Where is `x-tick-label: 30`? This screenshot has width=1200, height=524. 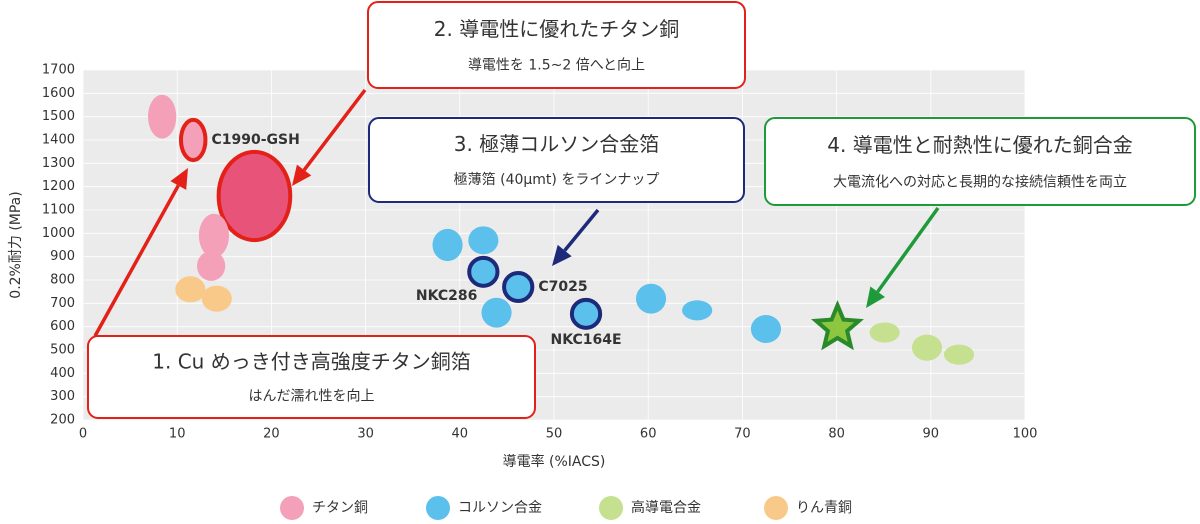 x-tick-label: 30 is located at coordinates (365, 434).